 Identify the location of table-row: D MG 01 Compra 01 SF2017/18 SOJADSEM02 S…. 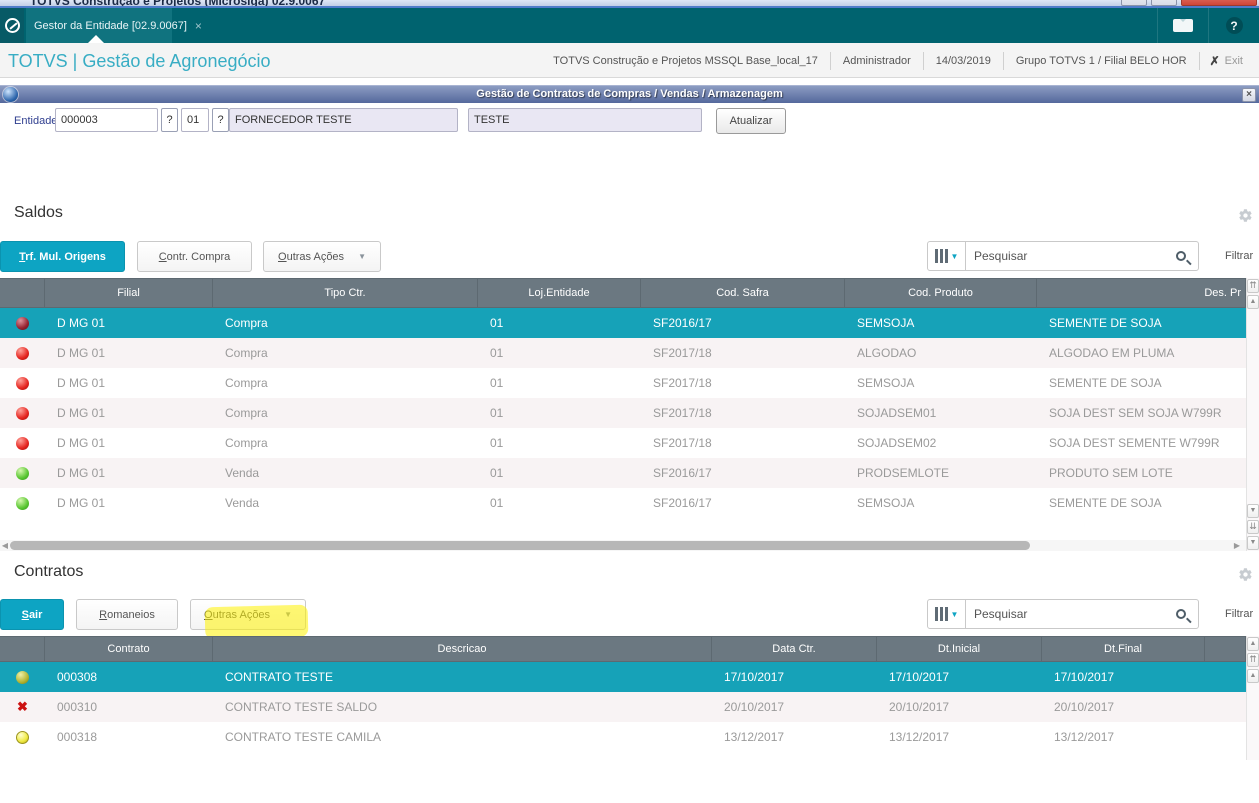
(623, 443).